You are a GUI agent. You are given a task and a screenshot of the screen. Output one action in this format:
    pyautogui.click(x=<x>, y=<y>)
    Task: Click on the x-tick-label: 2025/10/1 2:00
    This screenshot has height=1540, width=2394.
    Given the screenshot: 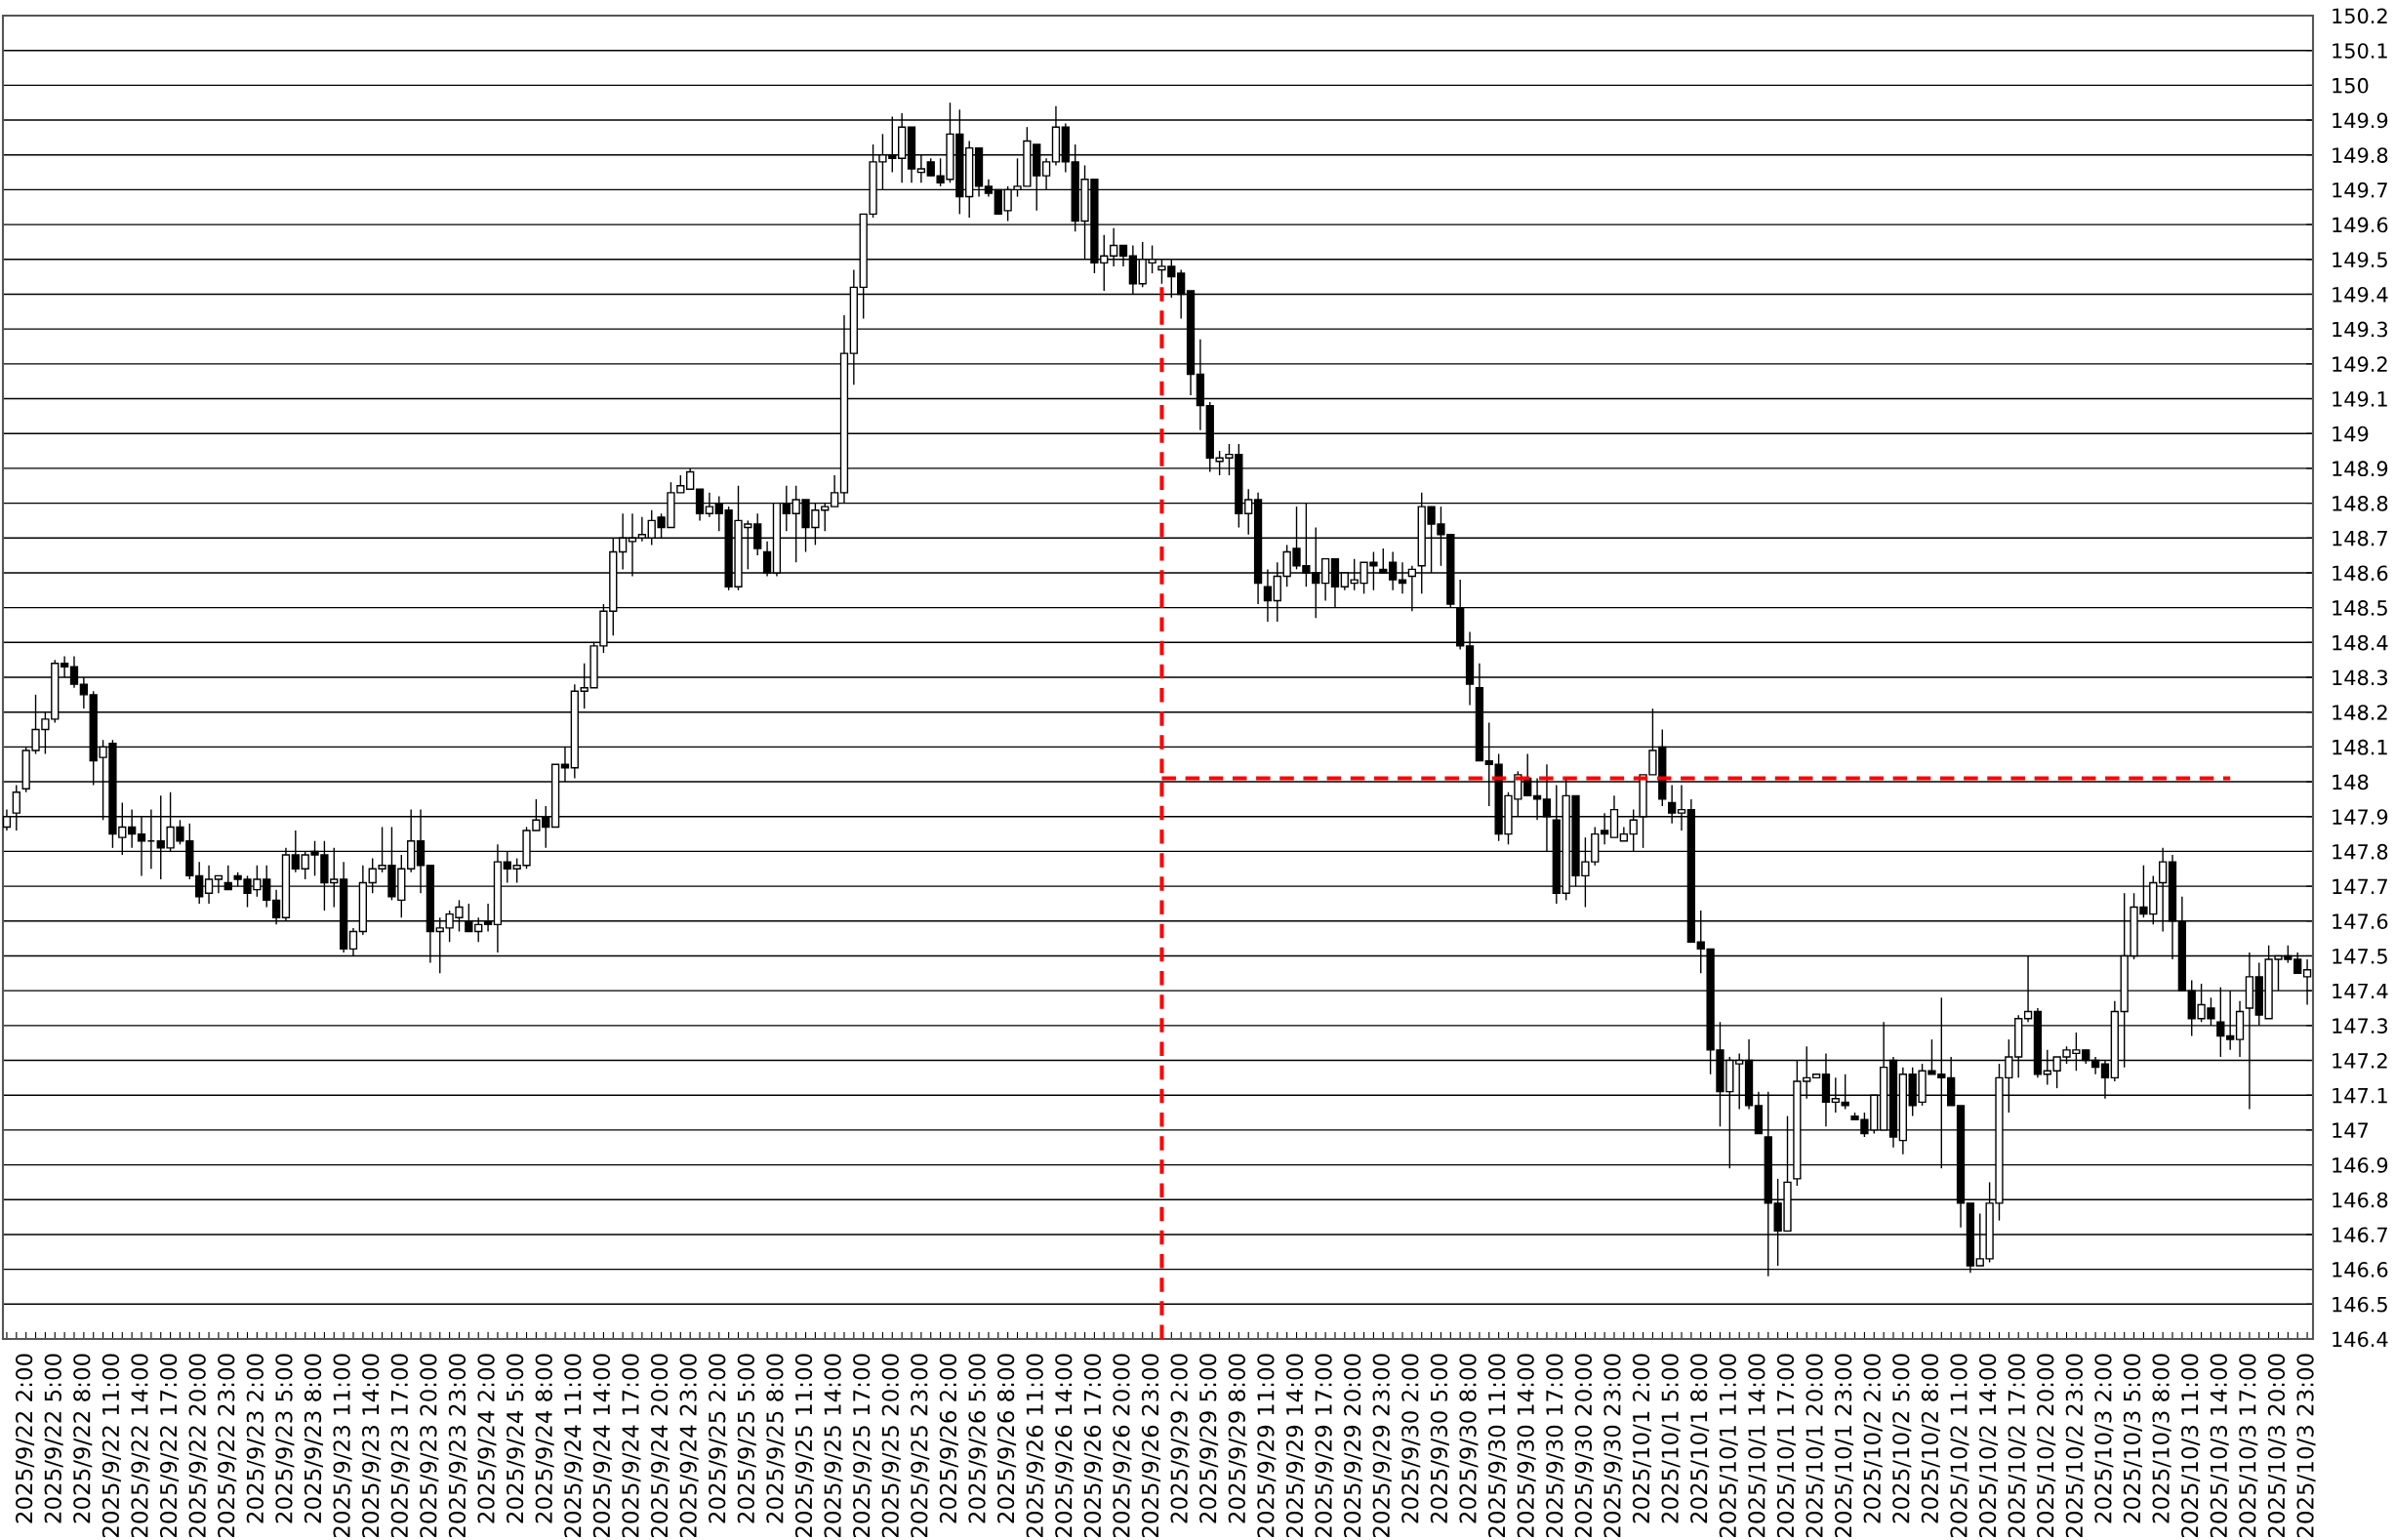 What is the action you would take?
    pyautogui.click(x=1642, y=1438)
    